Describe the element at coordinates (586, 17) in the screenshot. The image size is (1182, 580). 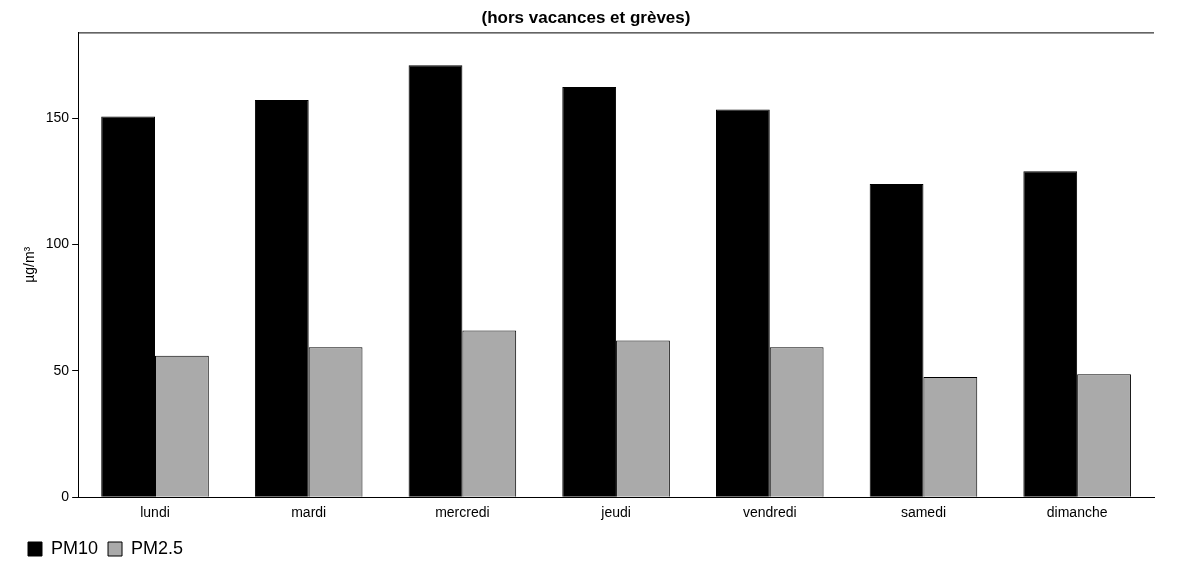
I see `chart-title: (hors vacances et grèves)` at that location.